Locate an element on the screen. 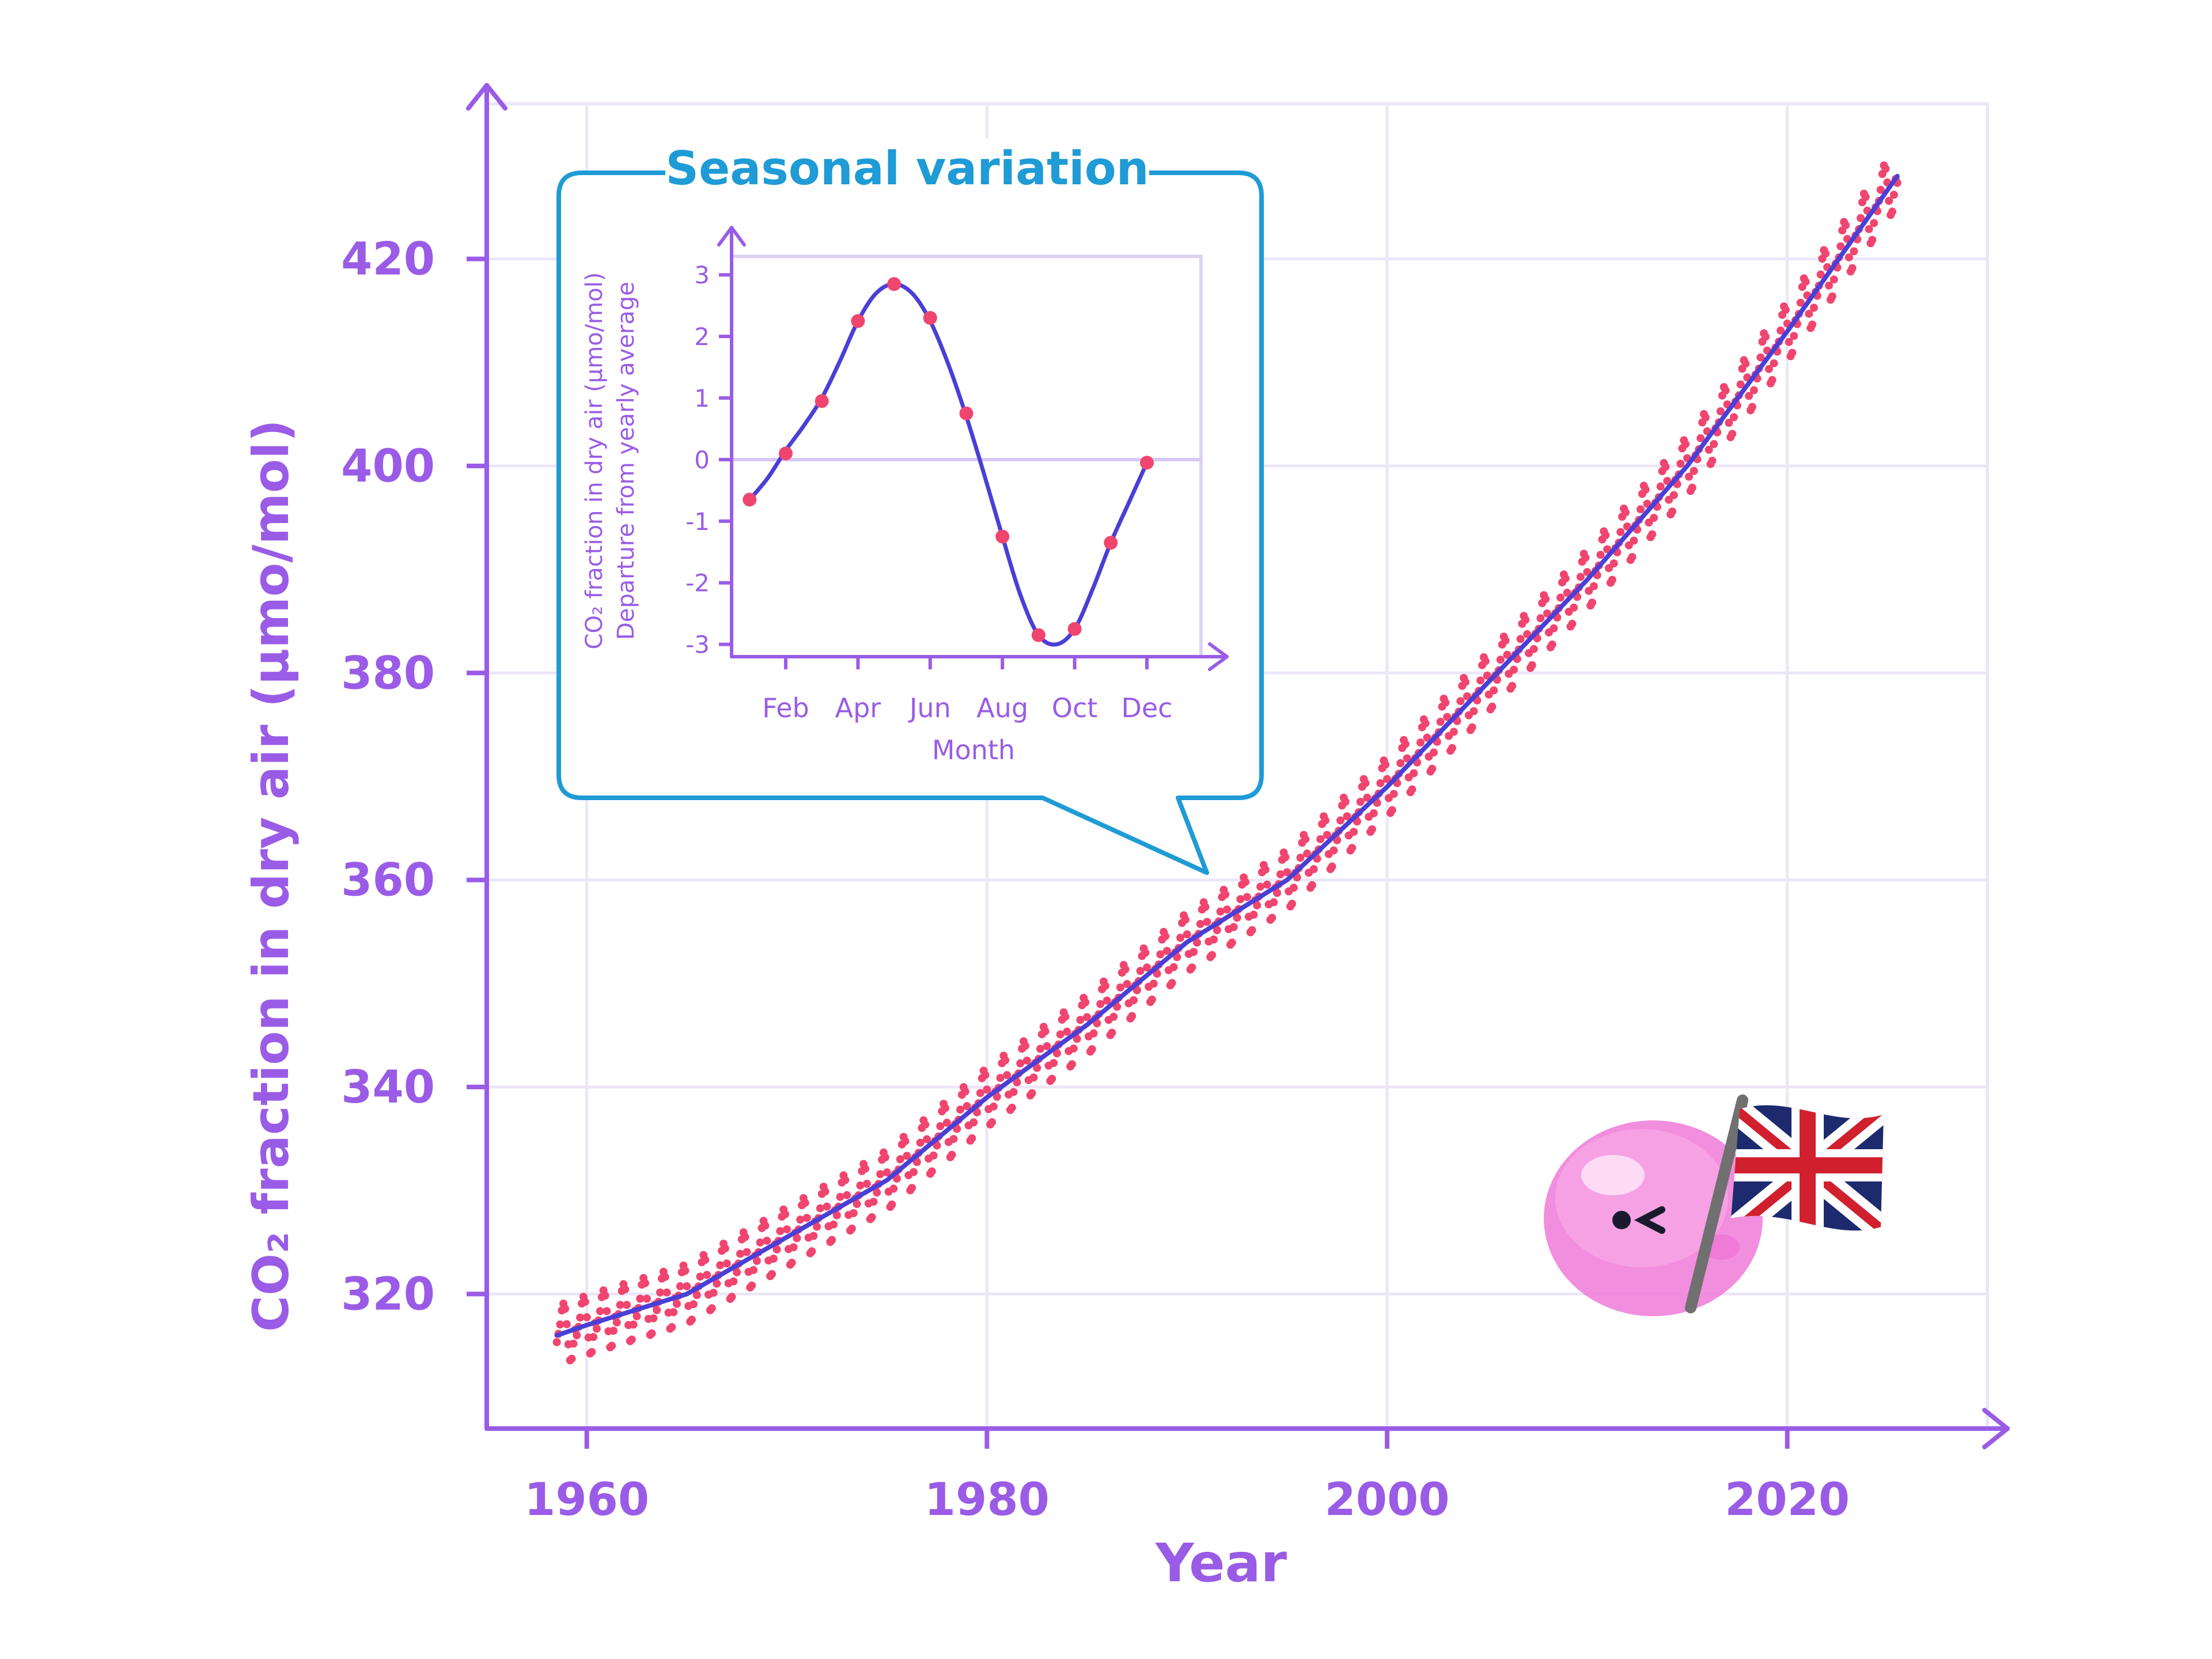 This screenshot has height=1659, width=2212. inset-x-tick-label: Aug is located at coordinates (1002, 708).